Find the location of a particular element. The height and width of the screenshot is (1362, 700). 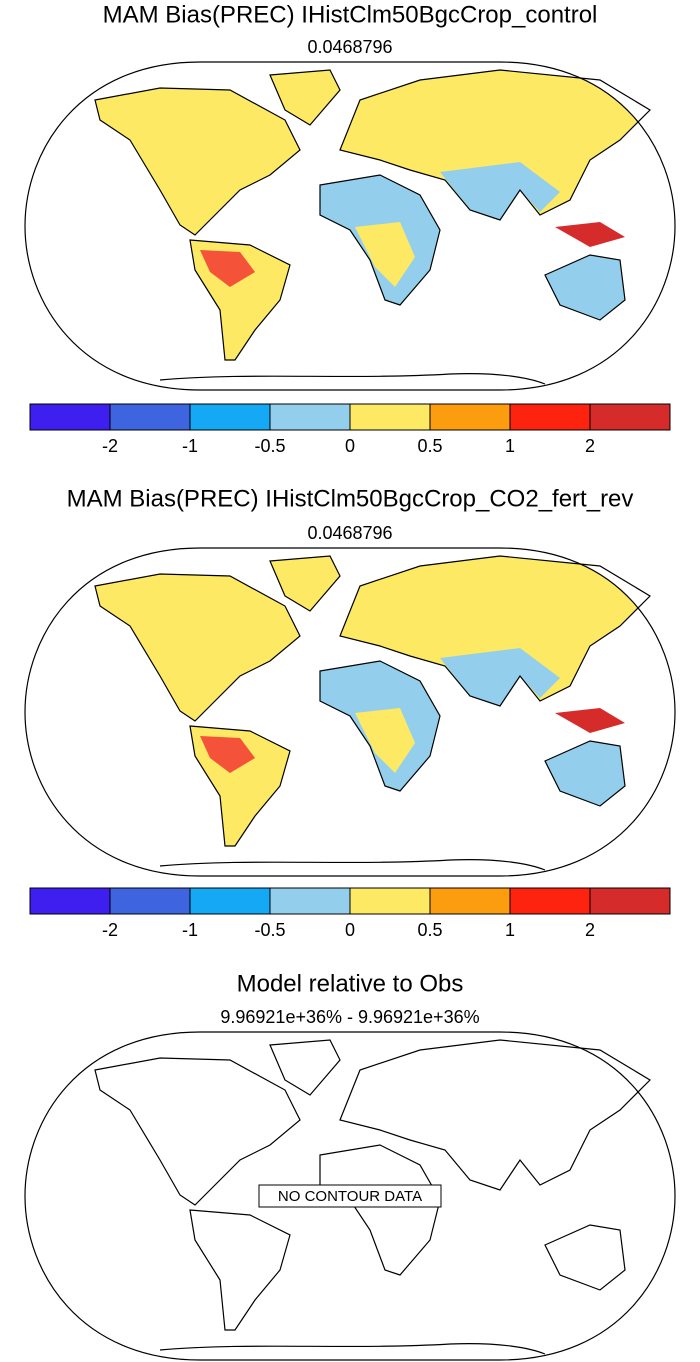

note-box is located at coordinates (350, 1196).